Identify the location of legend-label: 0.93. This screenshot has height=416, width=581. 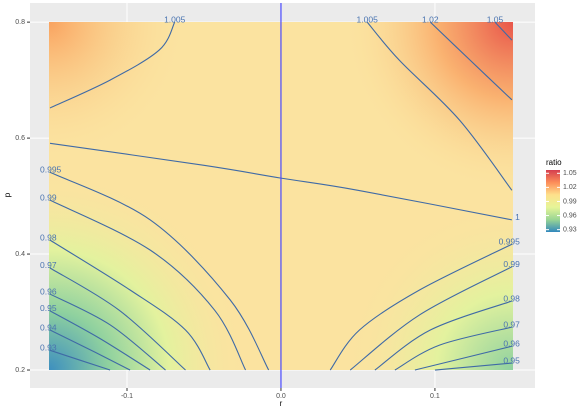
(570, 229).